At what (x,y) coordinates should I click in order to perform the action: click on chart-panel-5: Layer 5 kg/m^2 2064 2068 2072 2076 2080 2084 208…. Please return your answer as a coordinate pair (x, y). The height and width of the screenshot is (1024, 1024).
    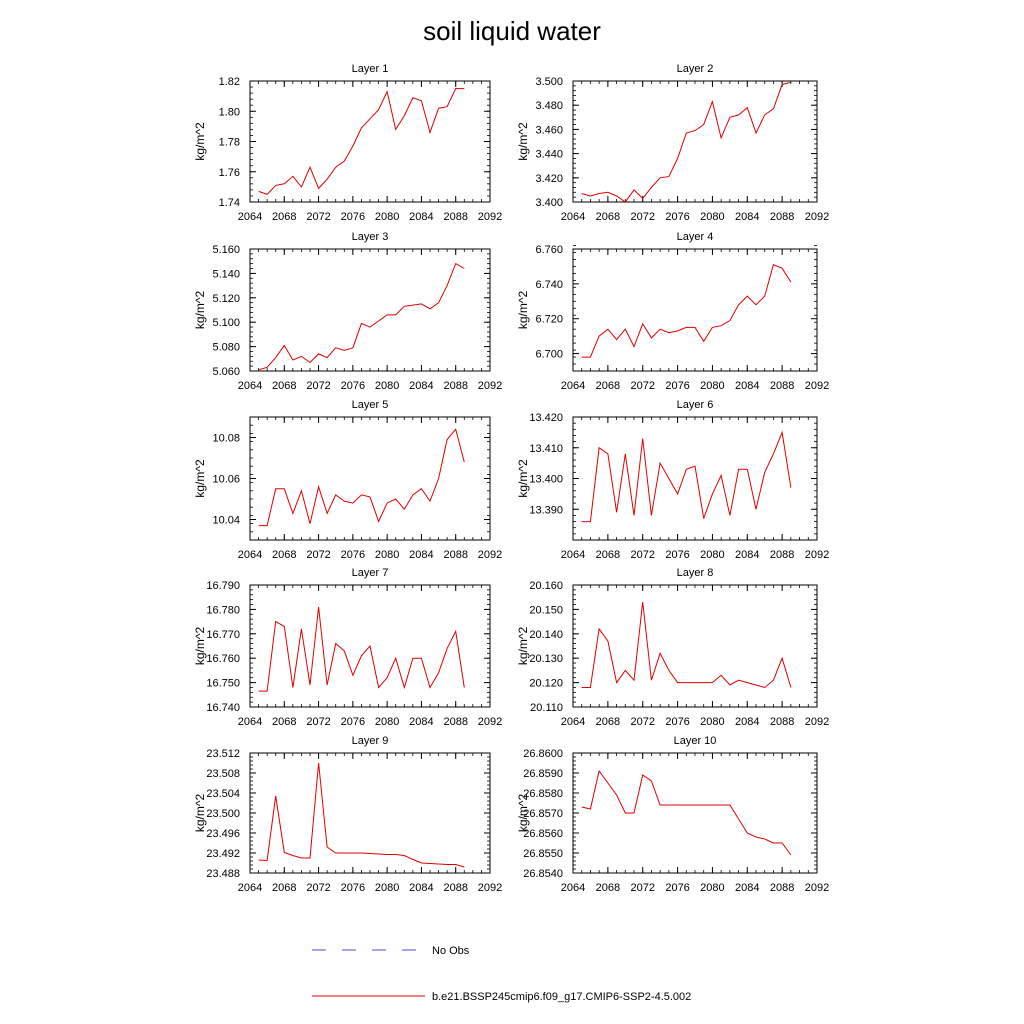
    Looking at the image, I should click on (347, 480).